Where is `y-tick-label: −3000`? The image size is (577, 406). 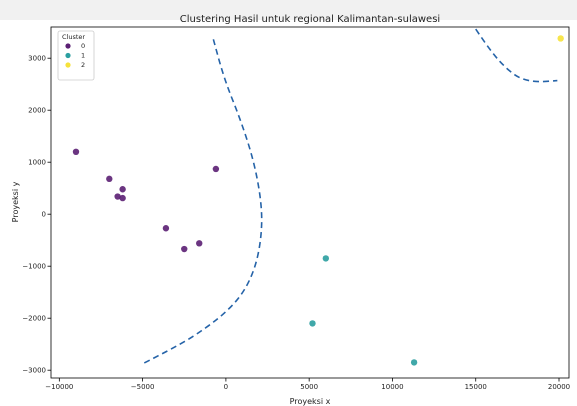 y-tick-label: −3000 is located at coordinates (34, 371).